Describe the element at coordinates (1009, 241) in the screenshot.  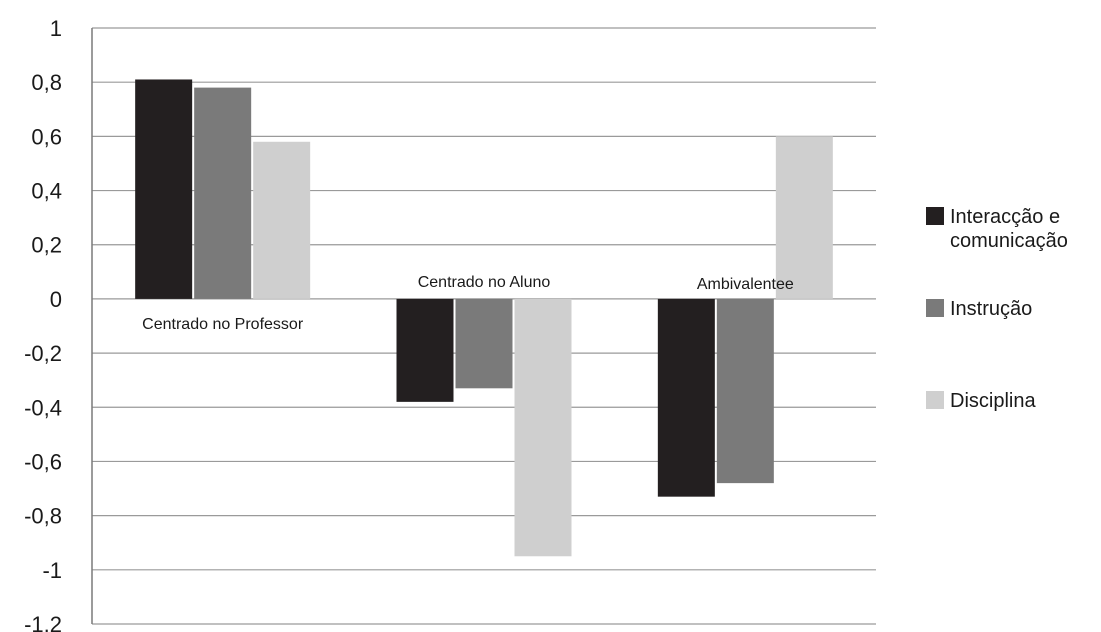
I see `legend-label: comunicação` at that location.